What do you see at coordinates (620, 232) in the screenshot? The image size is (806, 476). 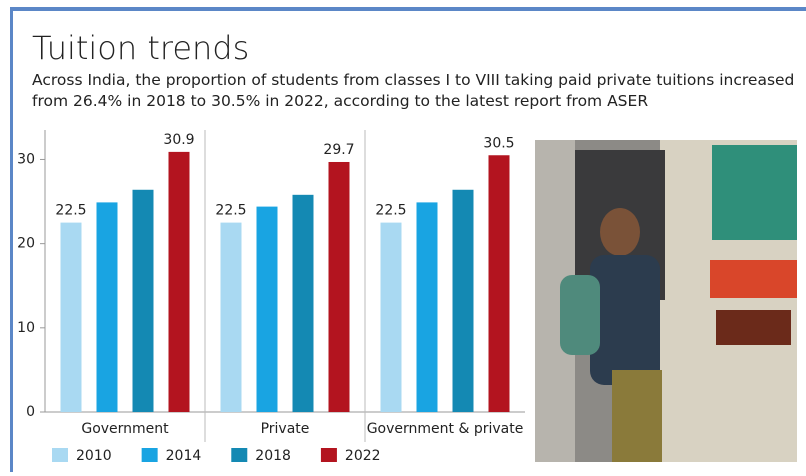 I see `person-head` at bounding box center [620, 232].